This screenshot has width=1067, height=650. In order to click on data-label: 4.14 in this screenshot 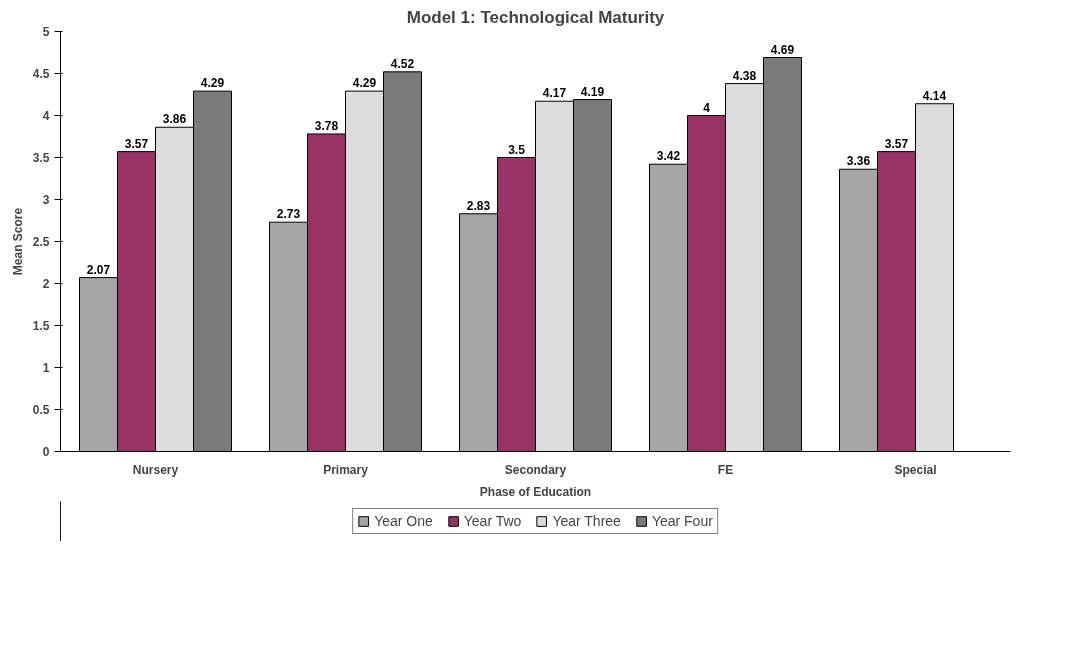, I will do `click(934, 95)`.